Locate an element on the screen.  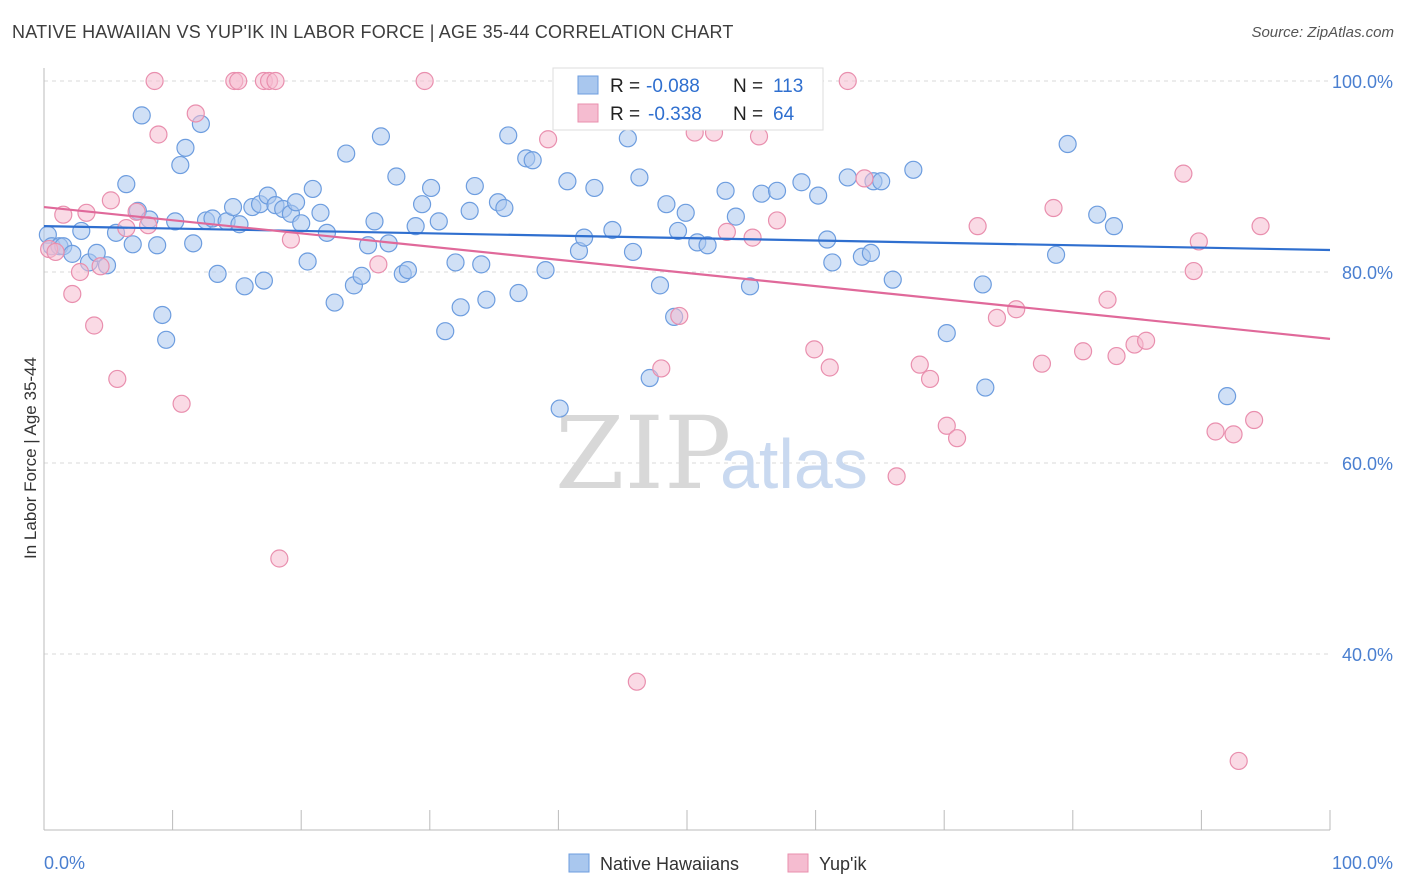
trend-lines is located at coordinates (687, 272).